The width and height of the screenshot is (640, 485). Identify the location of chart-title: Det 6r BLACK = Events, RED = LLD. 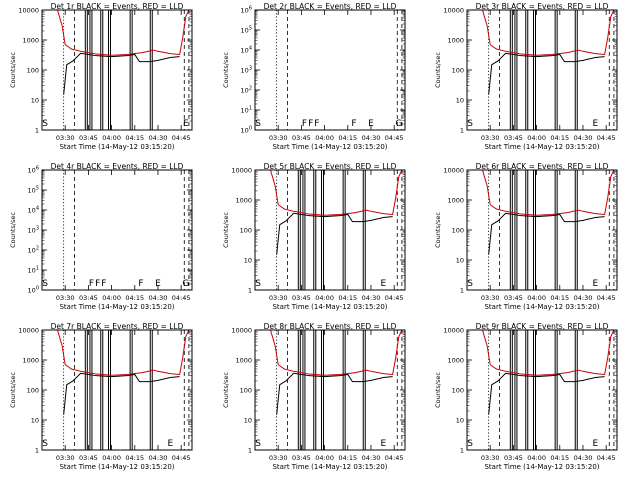
(542, 166).